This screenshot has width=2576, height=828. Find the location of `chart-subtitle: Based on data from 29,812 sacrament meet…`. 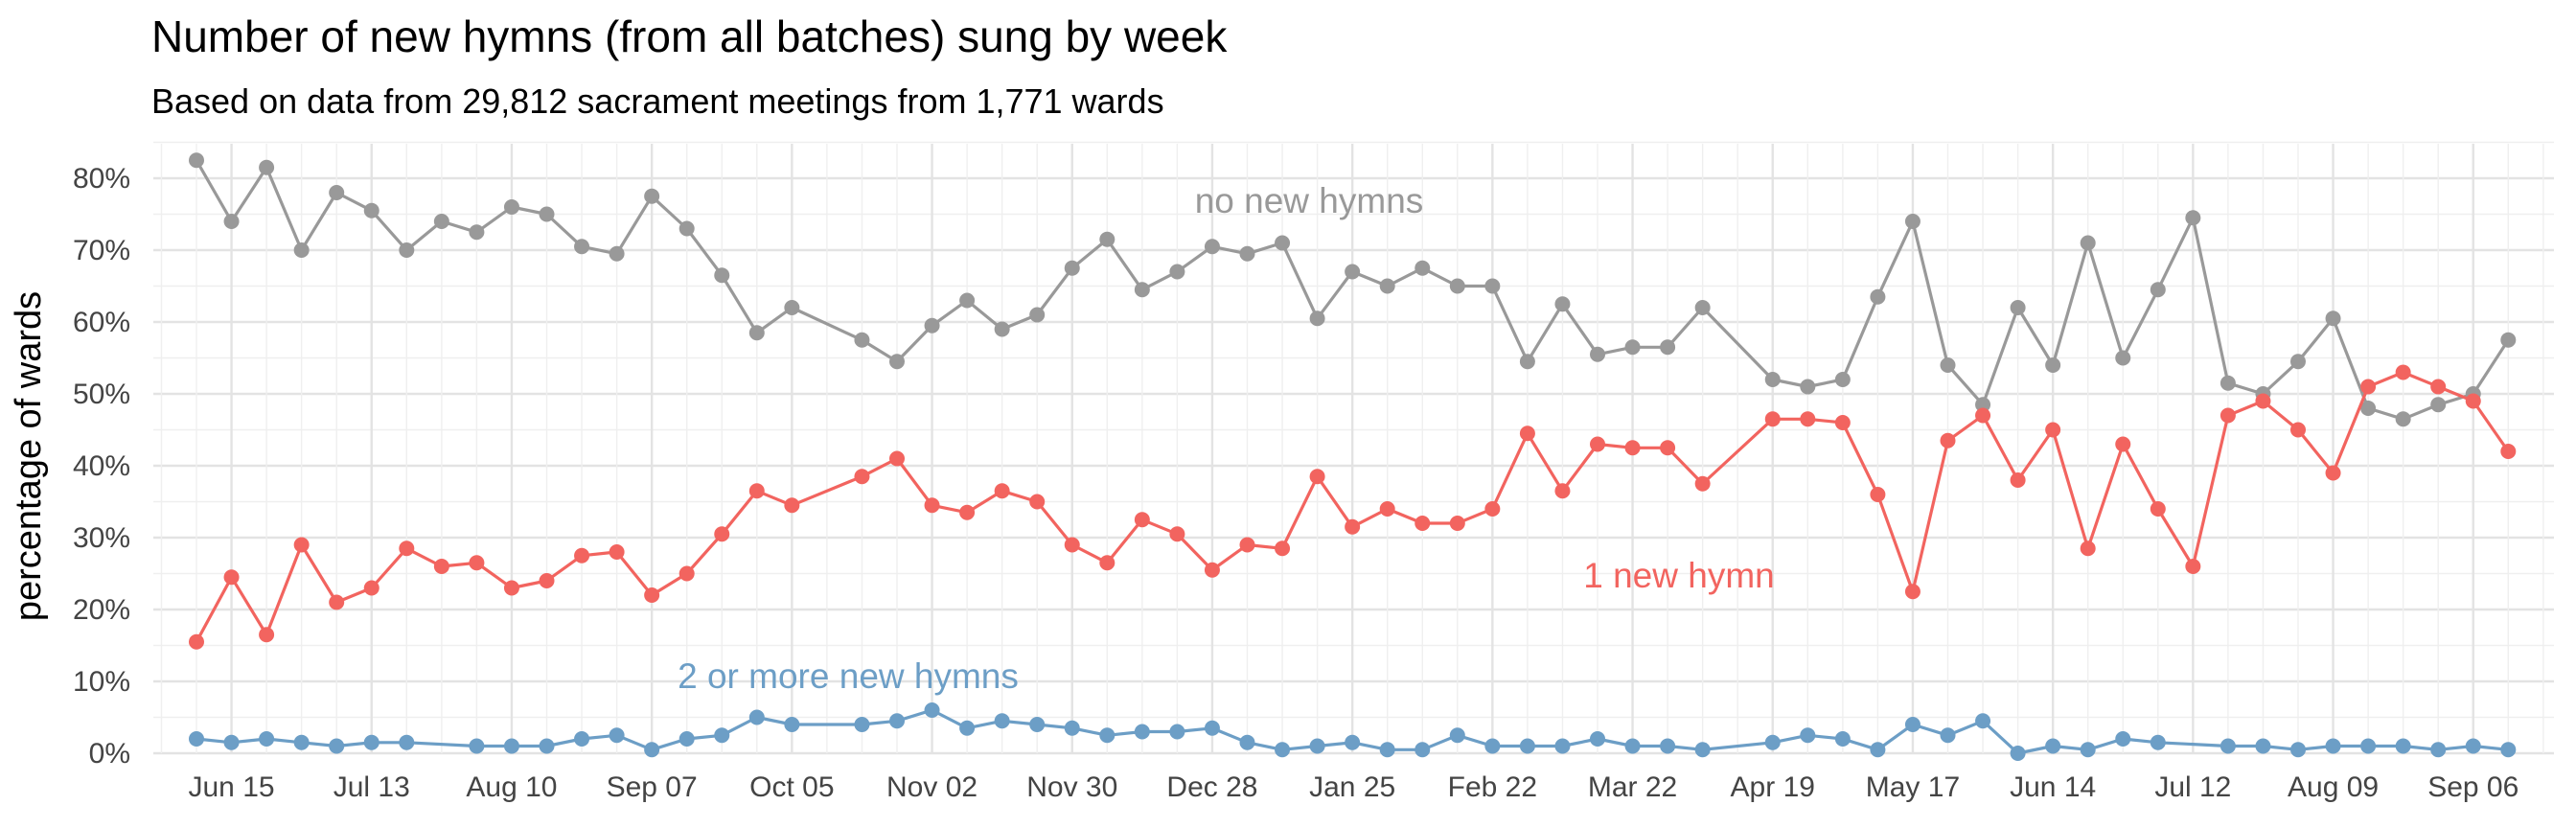

chart-subtitle: Based on data from 29,812 sacrament meet… is located at coordinates (657, 101).